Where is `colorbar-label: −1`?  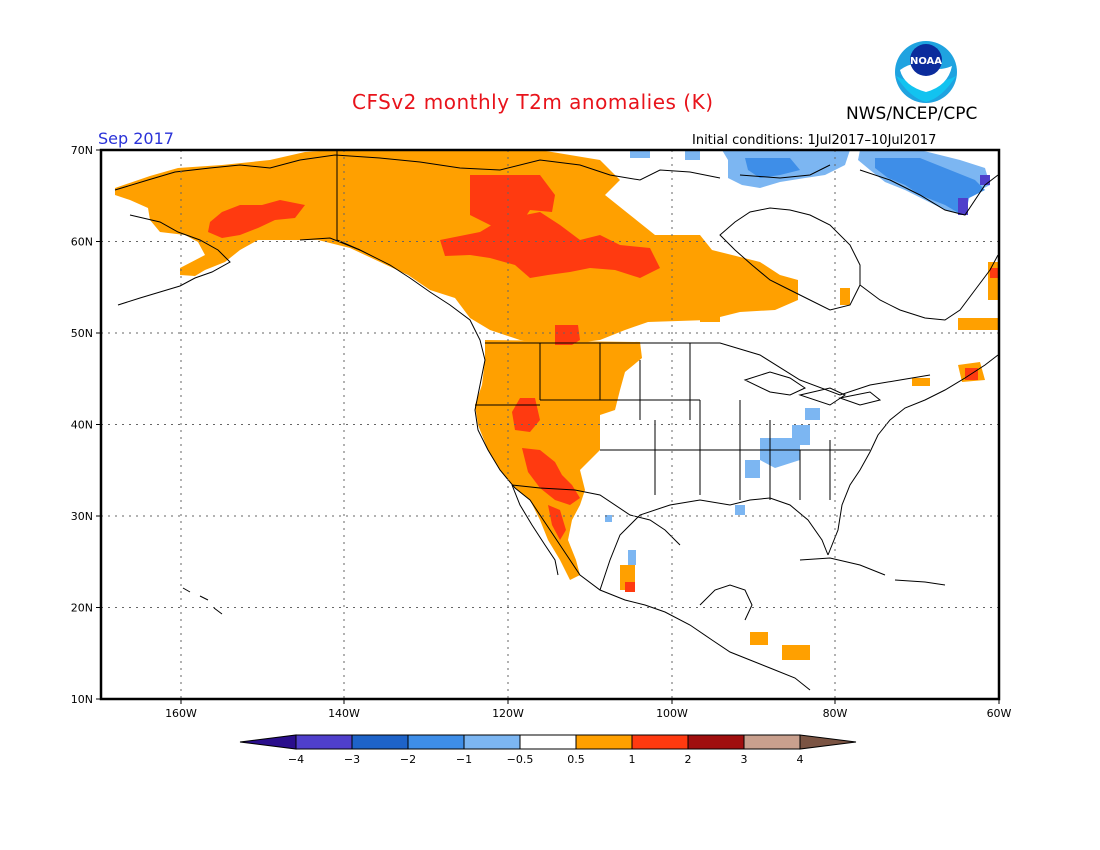
colorbar-label: −1 is located at coordinates (464, 759).